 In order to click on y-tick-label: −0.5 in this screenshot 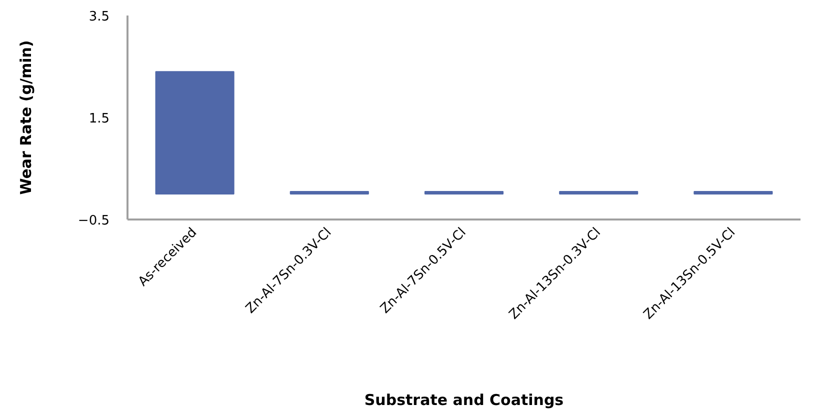, I will do `click(94, 221)`.